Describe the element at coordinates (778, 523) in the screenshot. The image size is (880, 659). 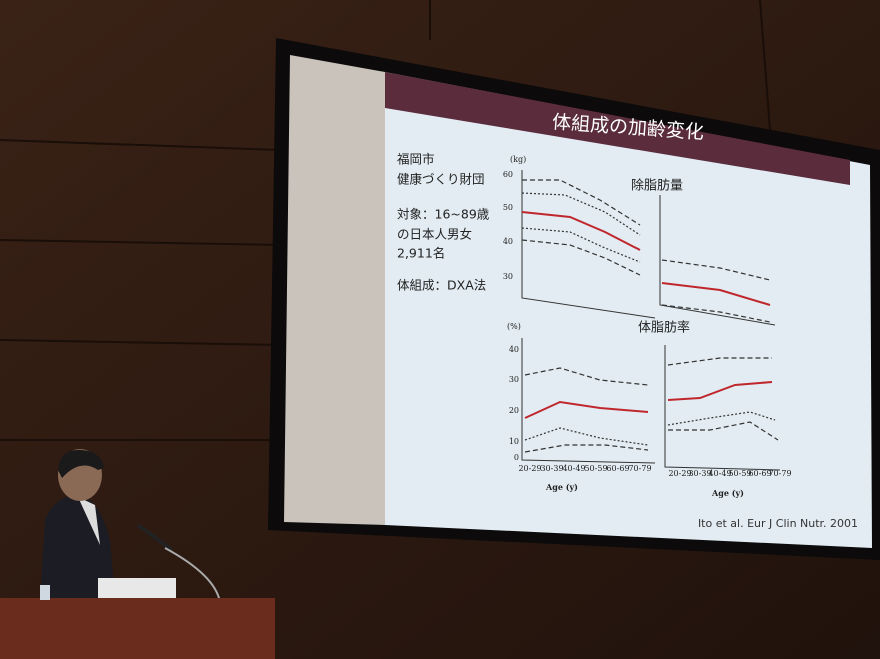
I see `citation: Ito et al. Eur J Clin Nutr. 2001` at that location.